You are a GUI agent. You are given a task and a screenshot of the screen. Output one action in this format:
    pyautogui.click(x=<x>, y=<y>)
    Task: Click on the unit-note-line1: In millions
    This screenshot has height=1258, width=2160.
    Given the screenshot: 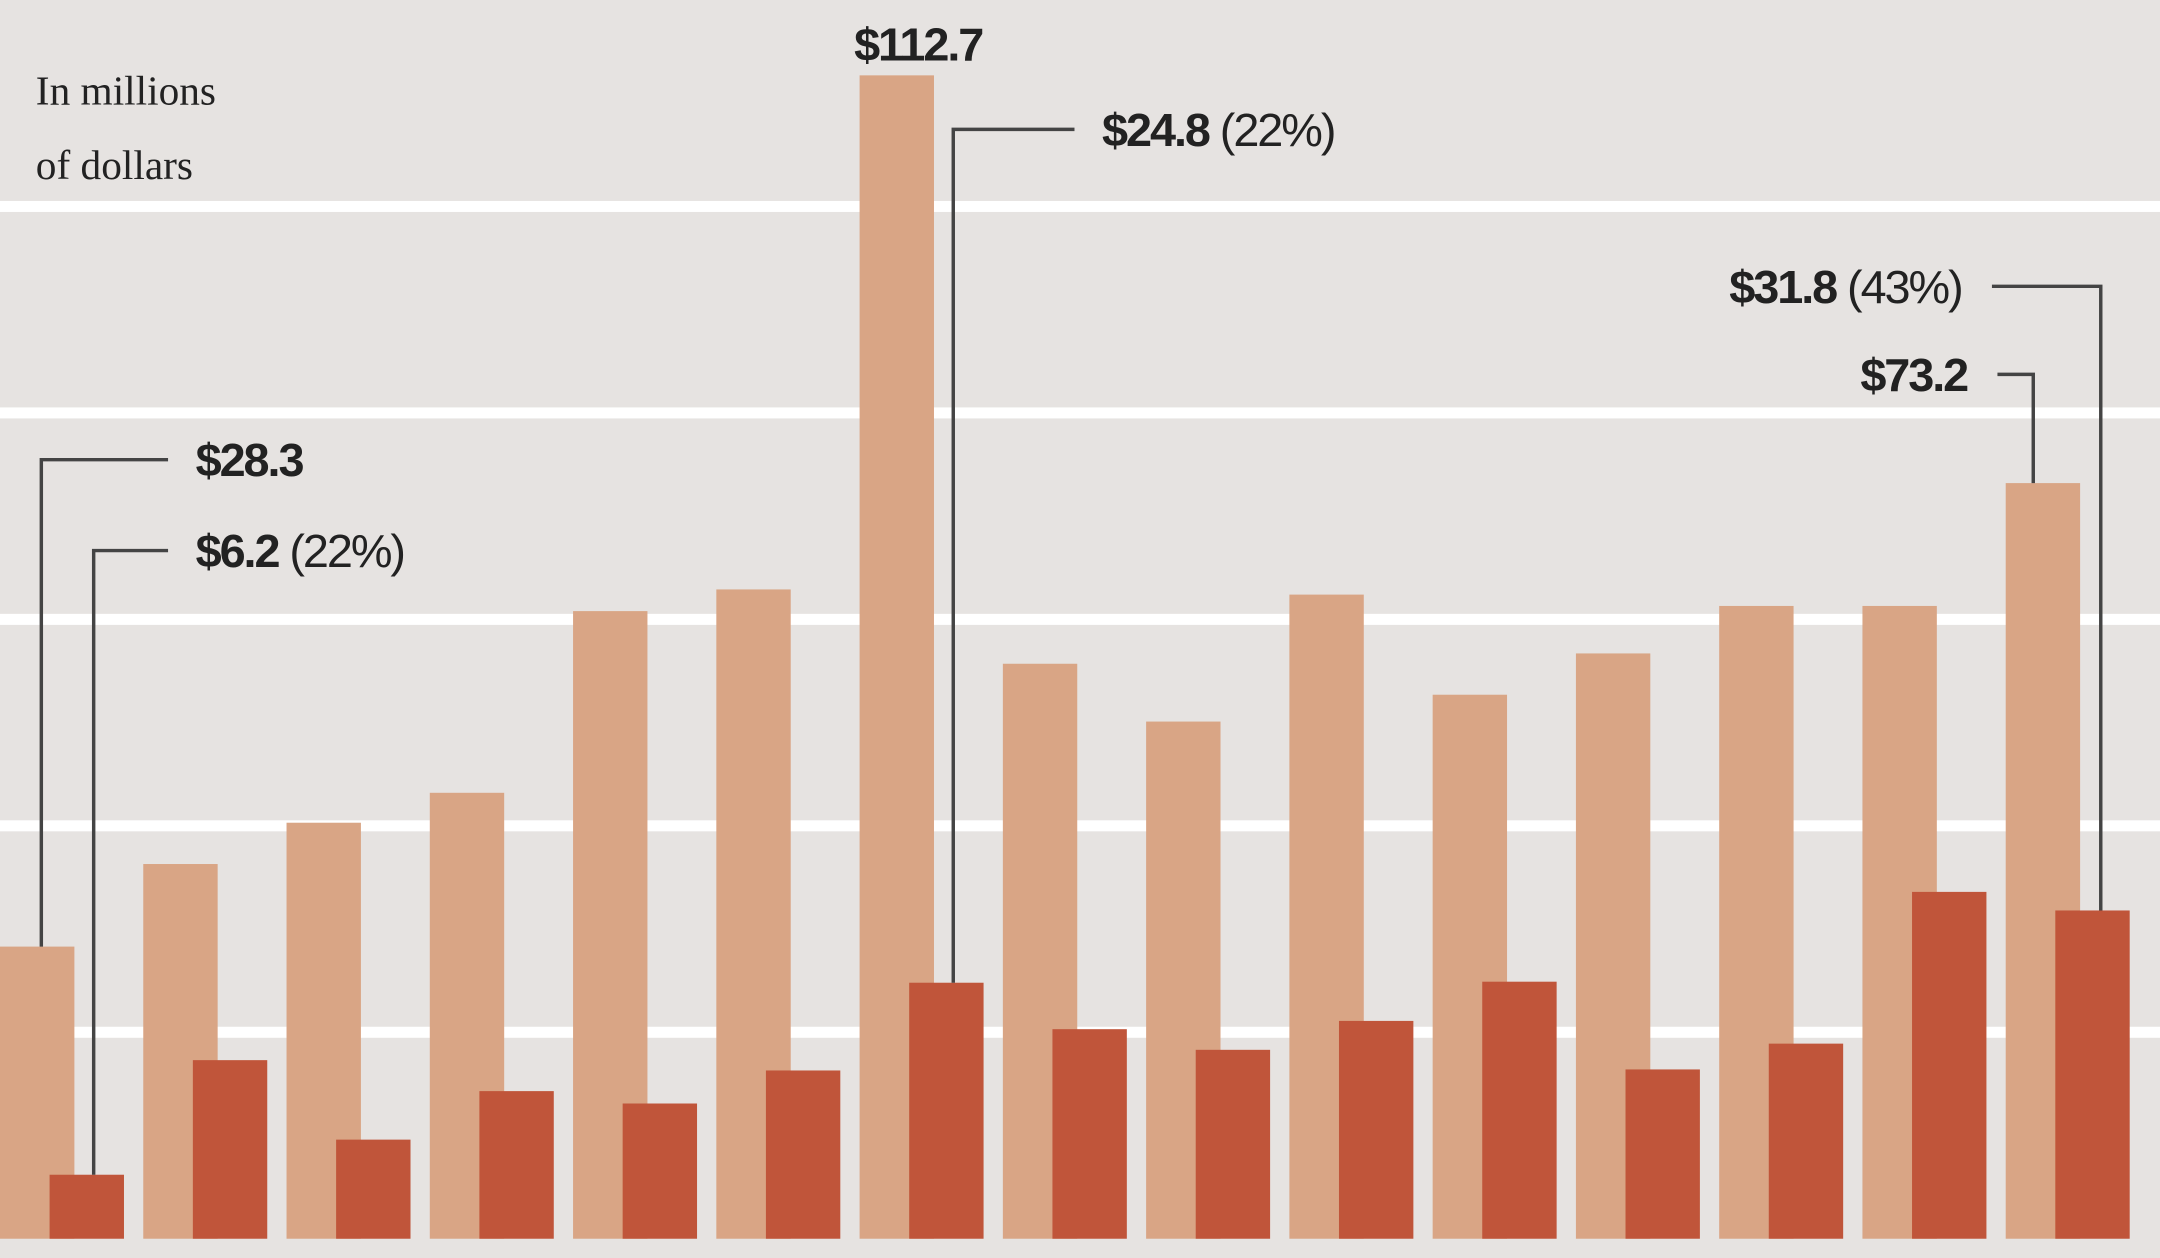 What is the action you would take?
    pyautogui.click(x=126, y=91)
    